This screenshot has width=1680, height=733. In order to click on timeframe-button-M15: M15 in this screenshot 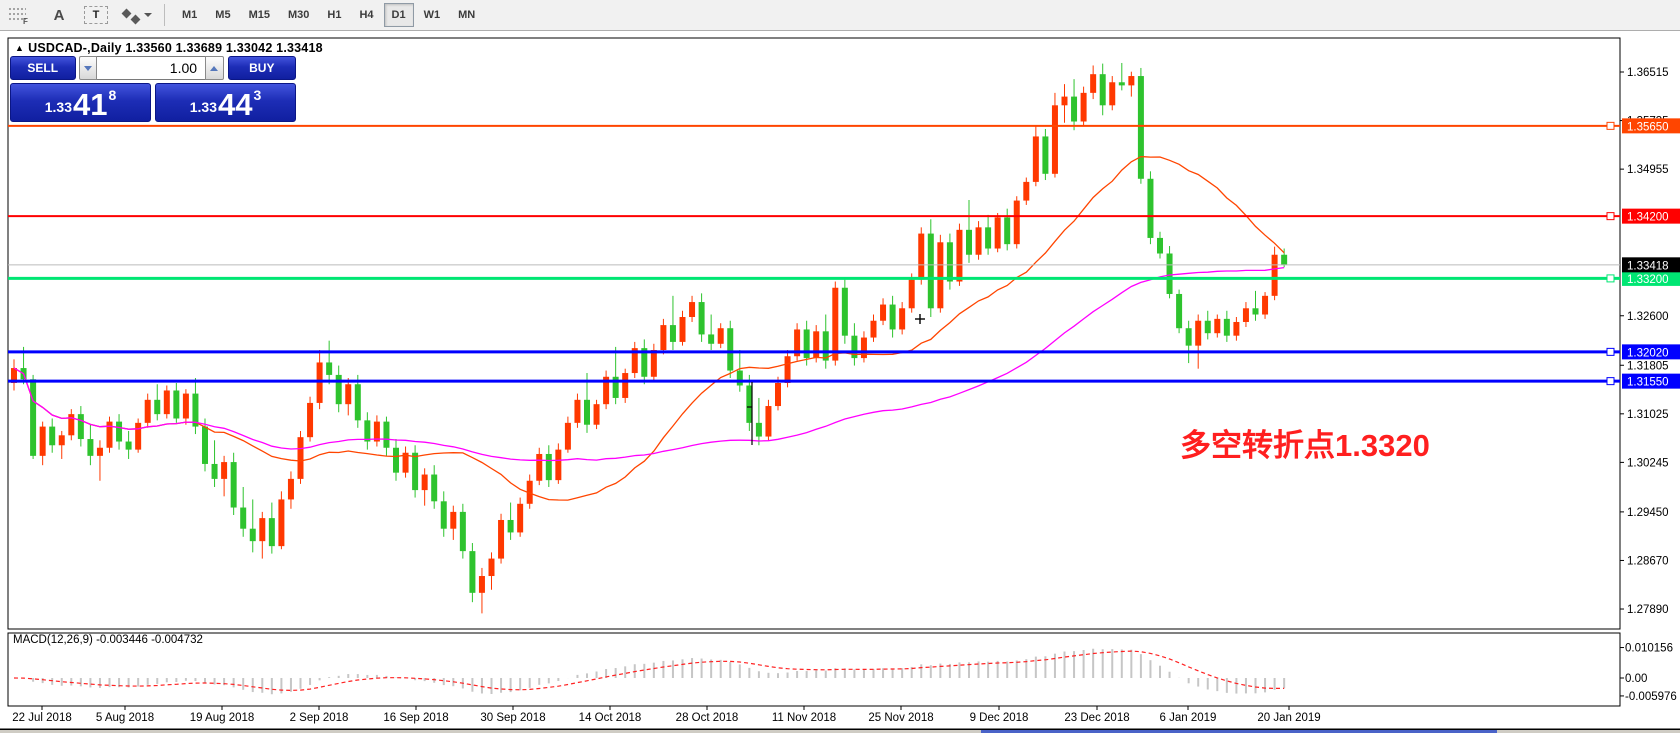, I will do `click(259, 15)`.